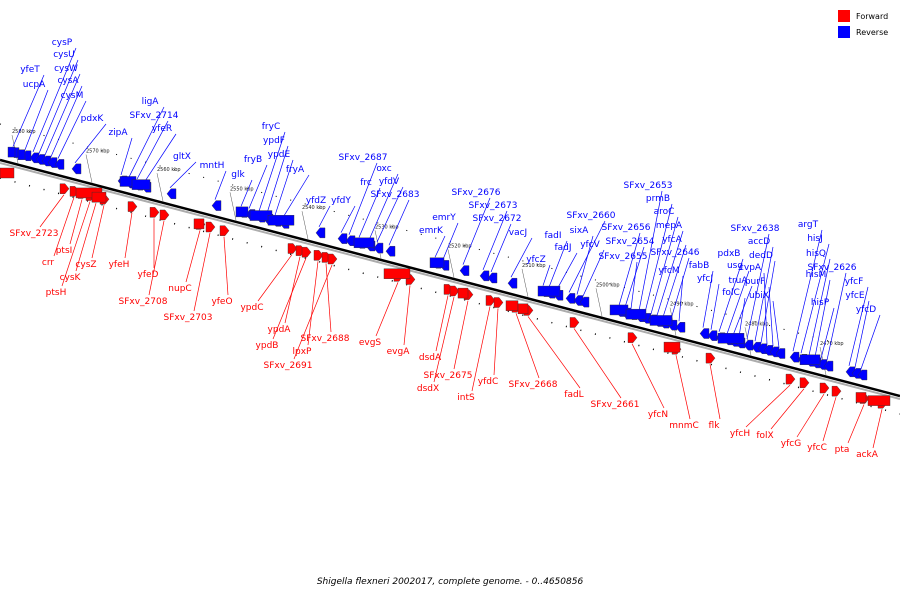 The image size is (900, 600). What do you see at coordinates (98, 152) in the screenshot?
I see `tick-label: 2570 kbp` at bounding box center [98, 152].